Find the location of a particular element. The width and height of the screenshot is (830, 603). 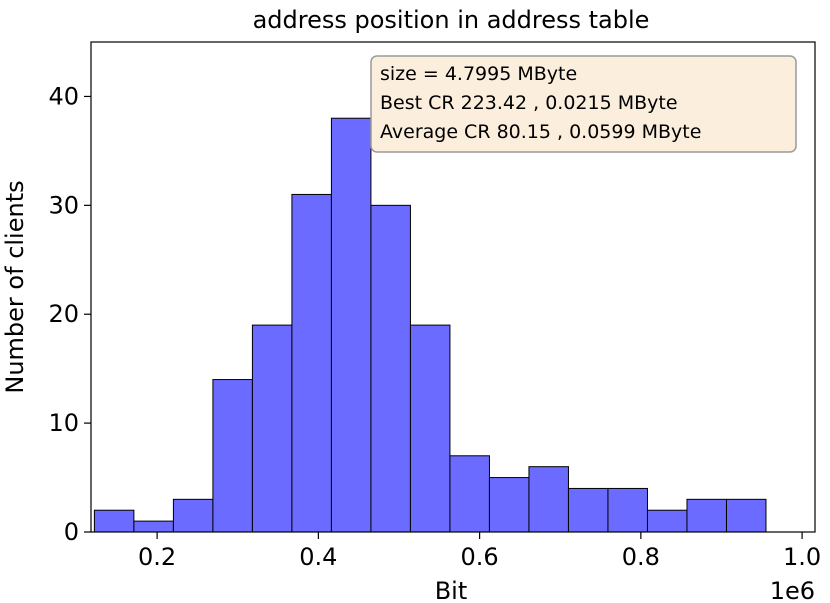

annotation-line-average-cr: Average CR 80.15 , 0.0599 MByte is located at coordinates (540, 132).